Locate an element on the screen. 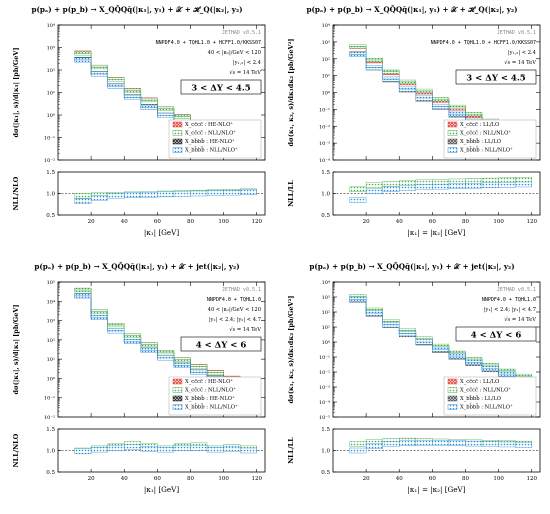 Image resolution: width=550 pixels, height=514 pixels. ratio-axis-label: NLL/LL is located at coordinates (291, 450).